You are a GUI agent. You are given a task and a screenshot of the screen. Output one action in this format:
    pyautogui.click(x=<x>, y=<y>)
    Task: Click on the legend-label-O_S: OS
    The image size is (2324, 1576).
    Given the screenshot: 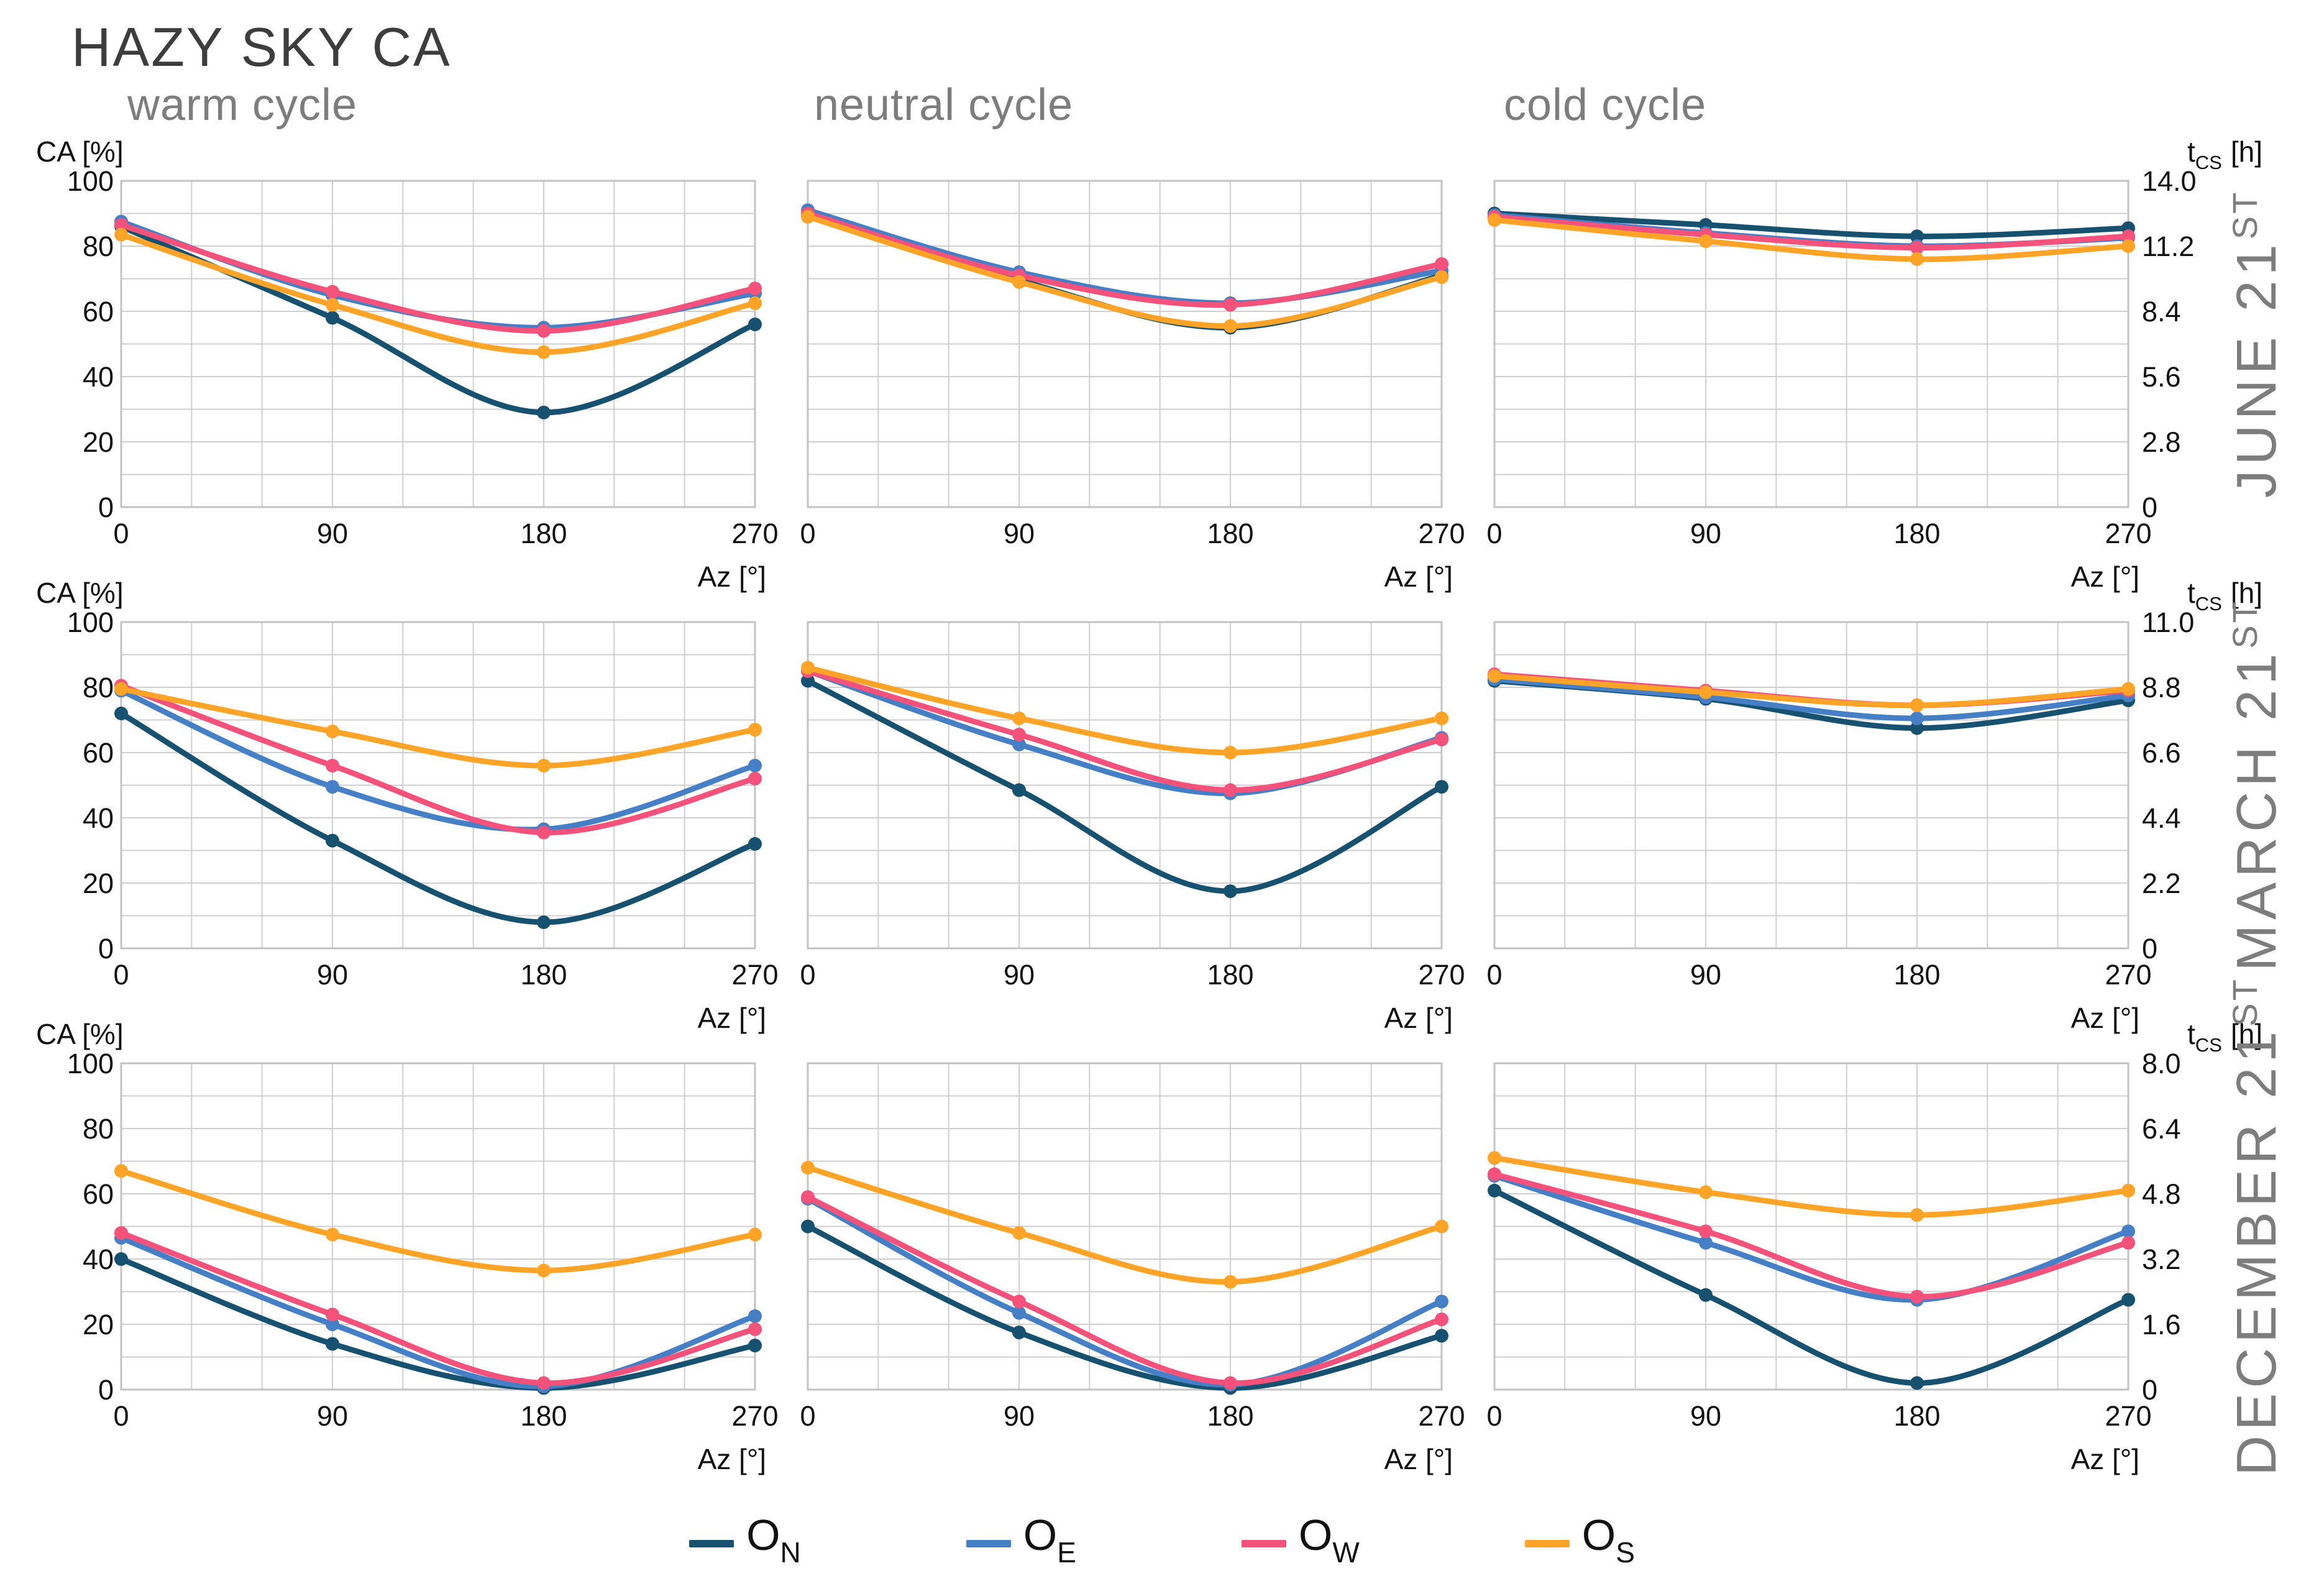 What is the action you would take?
    pyautogui.click(x=1608, y=1540)
    